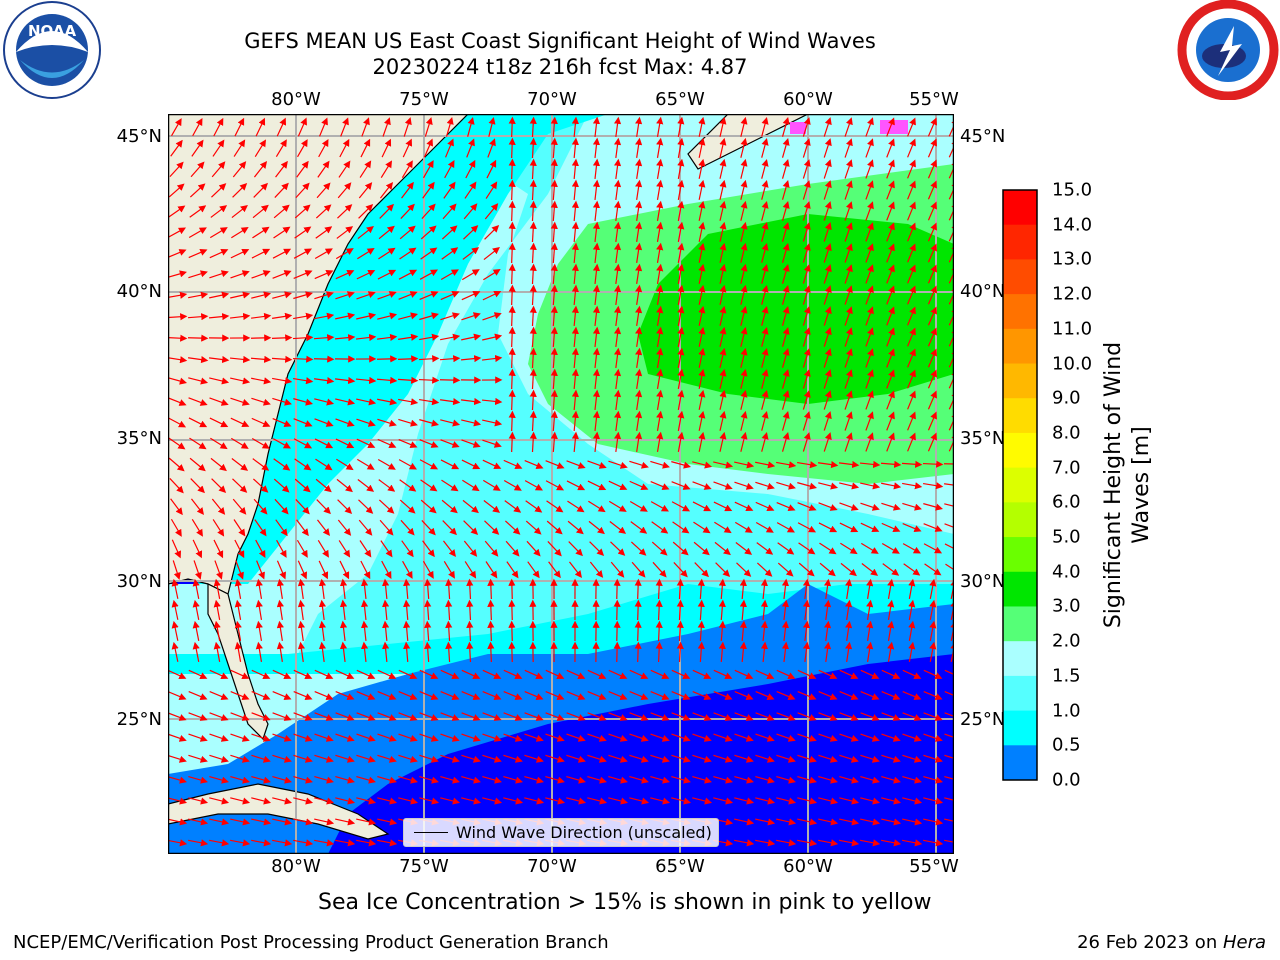 This screenshot has width=1280, height=960. I want to click on colorbar-tick-label: 12.0, so click(1072, 294).